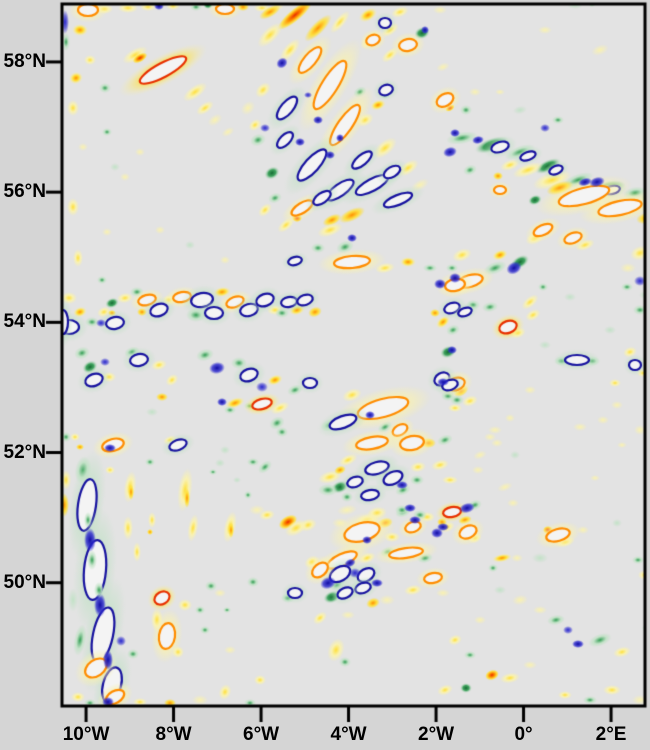 This screenshot has height=750, width=650. What do you see at coordinates (24, 322) in the screenshot?
I see `y-tick-label: 54°N` at bounding box center [24, 322].